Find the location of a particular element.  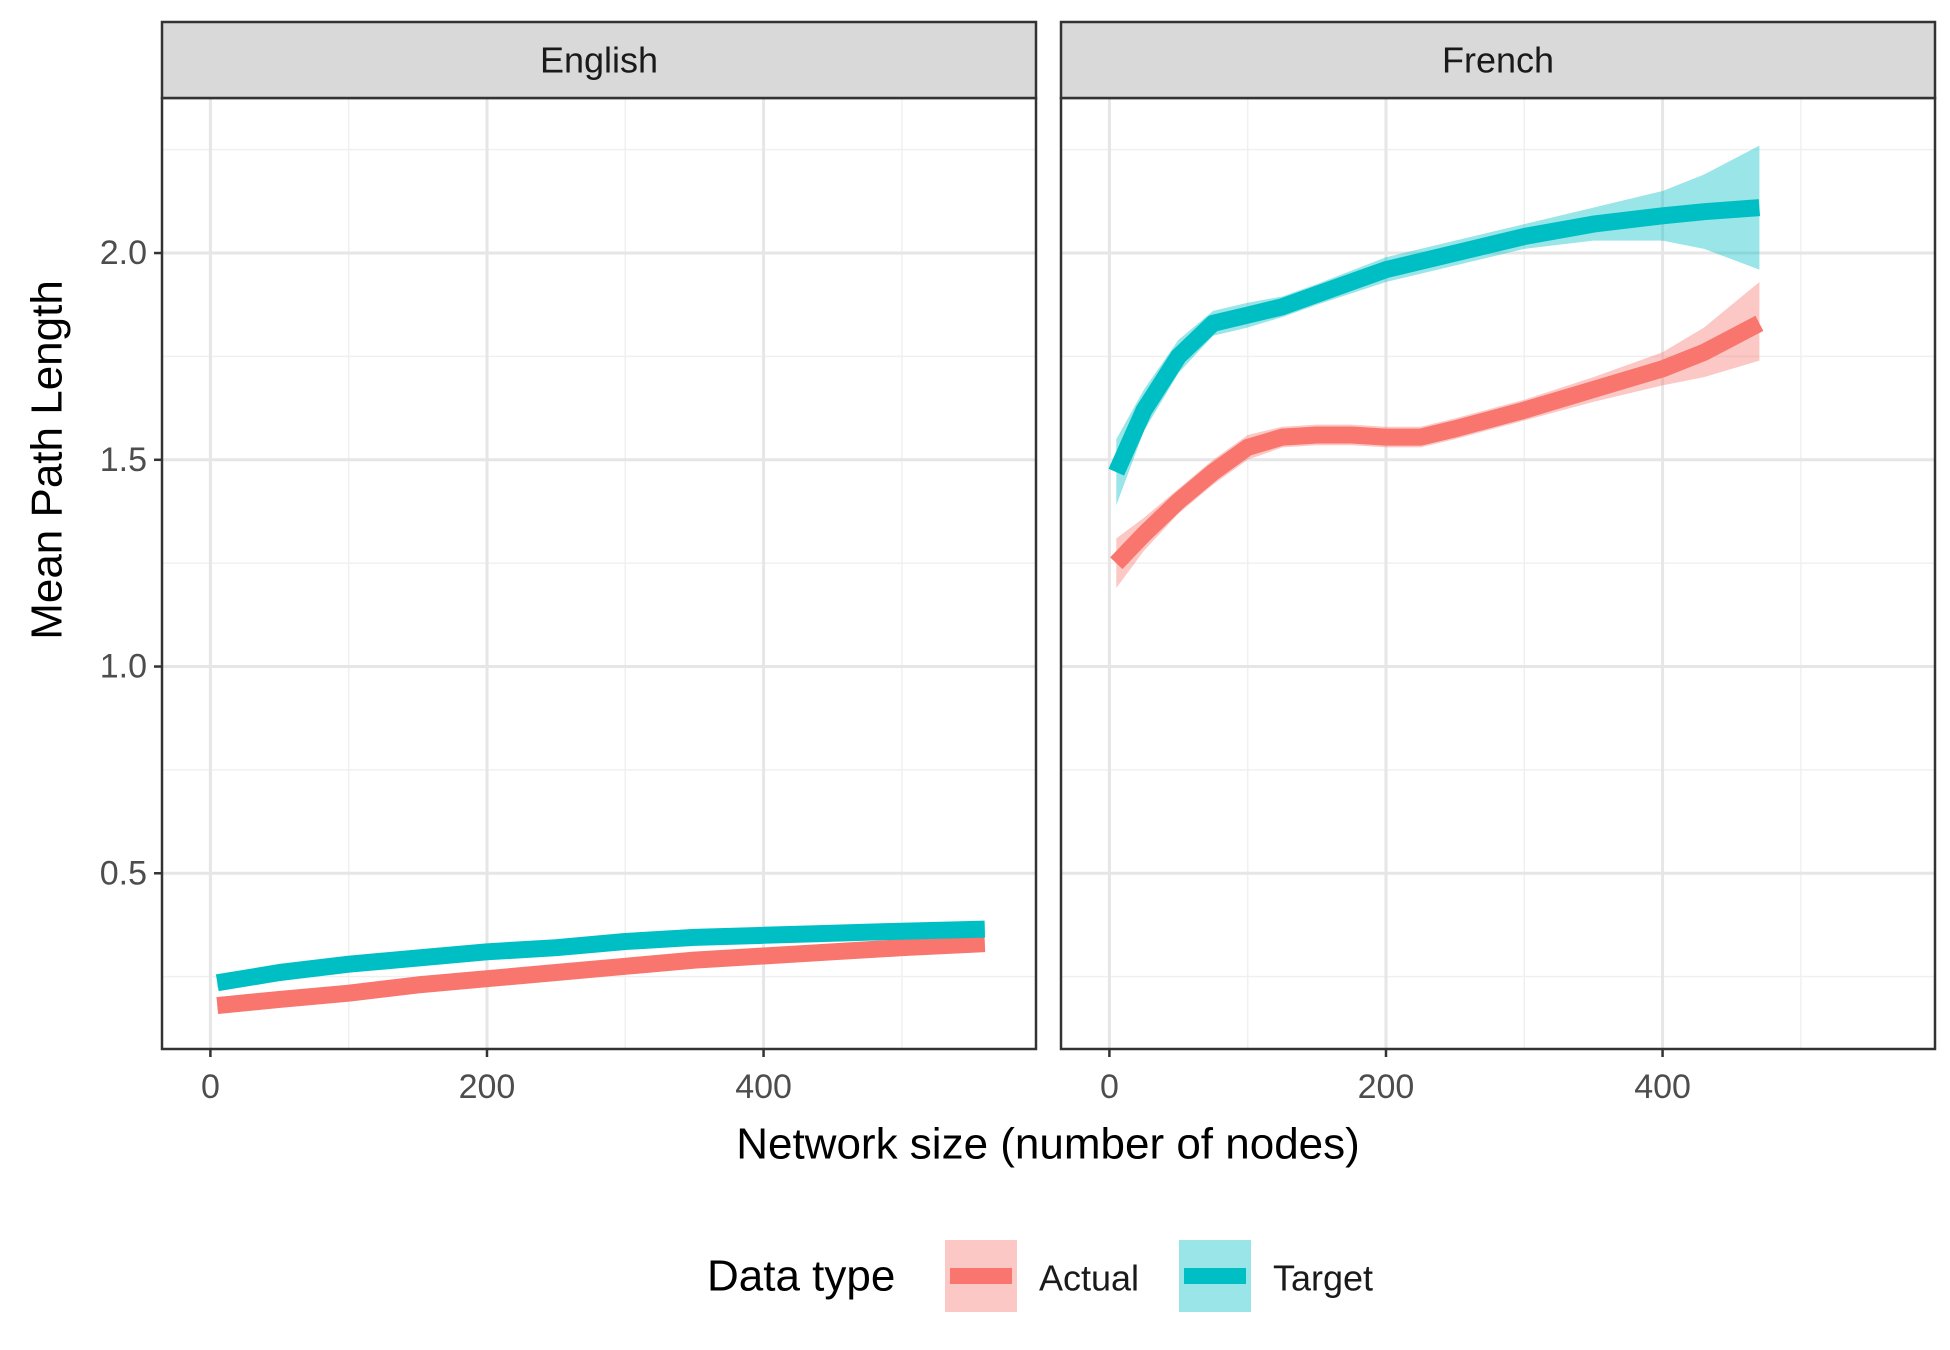

x-axis-title: Network size (number of nodes) is located at coordinates (1048, 1144).